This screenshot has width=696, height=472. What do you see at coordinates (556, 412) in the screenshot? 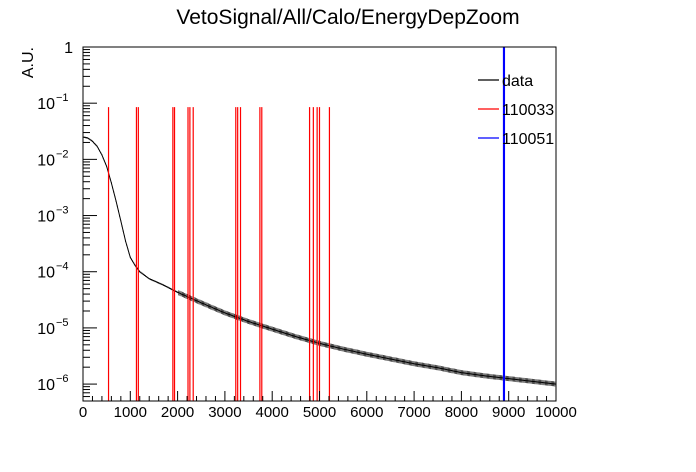
I see `x-tick-label: 10000` at bounding box center [556, 412].